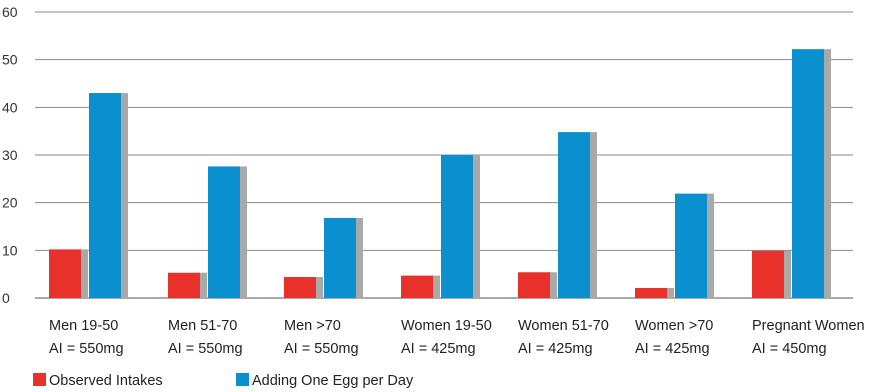 The height and width of the screenshot is (392, 880). What do you see at coordinates (10, 107) in the screenshot?
I see `y-tick-label: 40` at bounding box center [10, 107].